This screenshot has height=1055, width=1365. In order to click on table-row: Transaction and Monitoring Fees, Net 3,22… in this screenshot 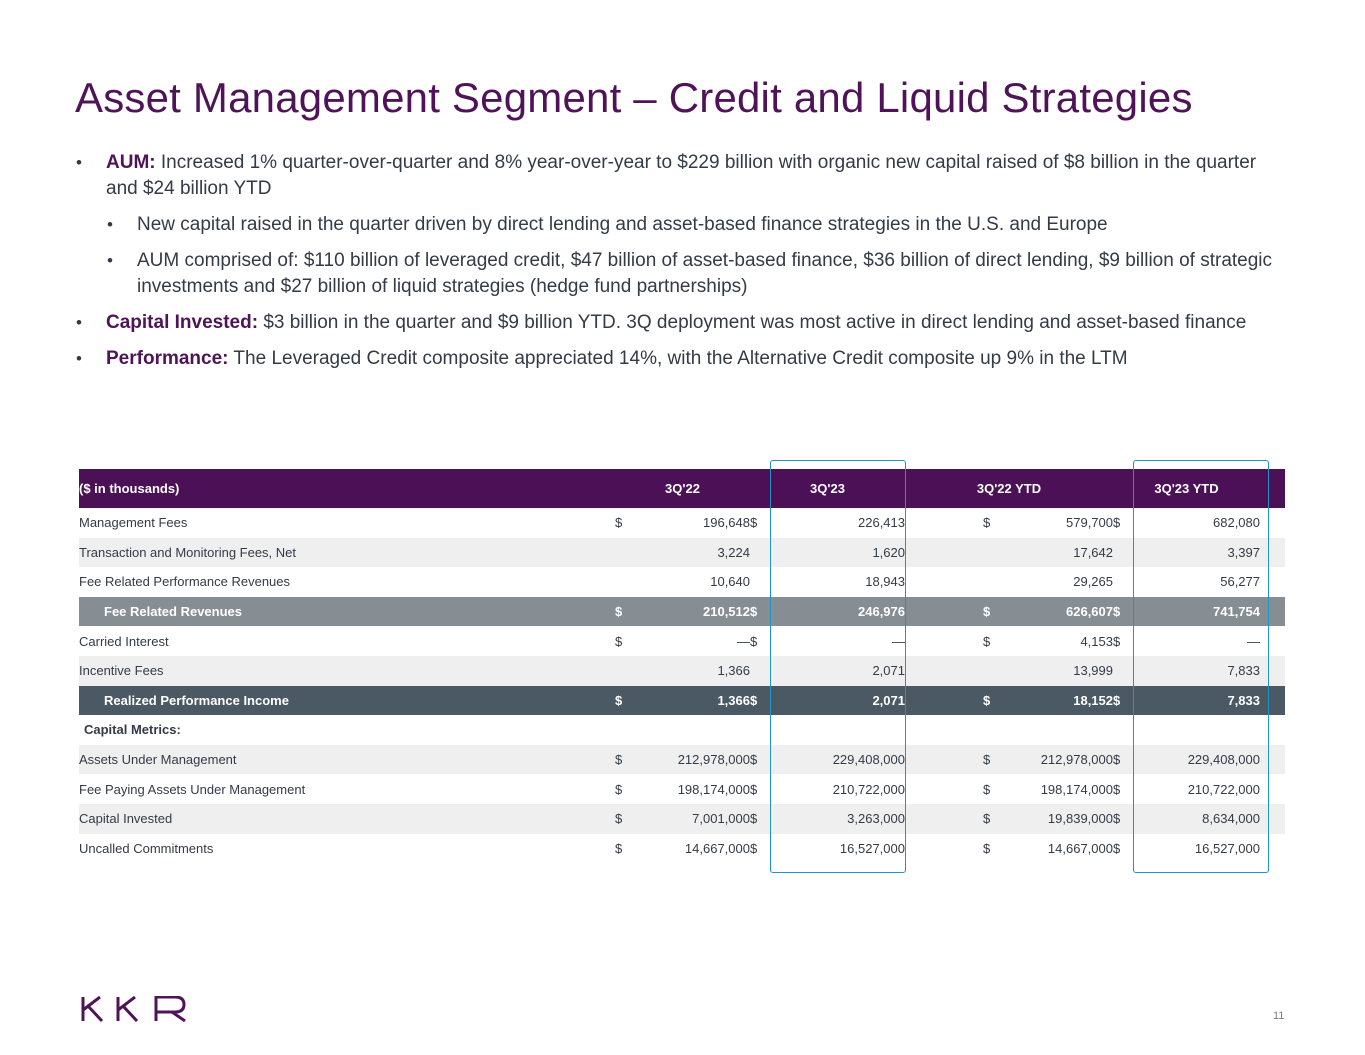, I will do `click(682, 552)`.